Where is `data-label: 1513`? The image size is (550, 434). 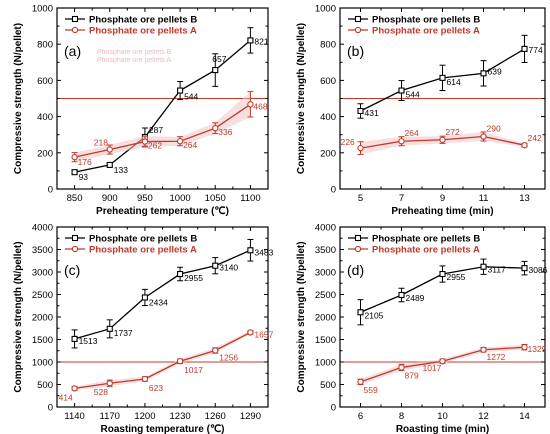
data-label: 1513 is located at coordinates (88, 341).